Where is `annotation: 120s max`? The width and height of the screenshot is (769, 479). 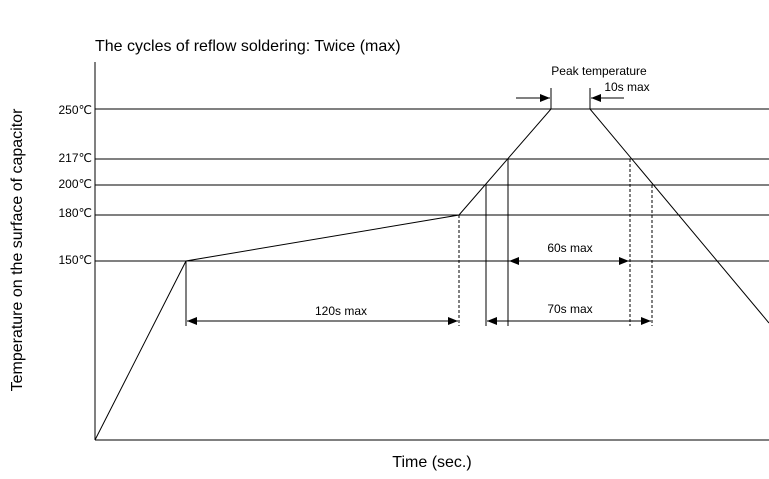 annotation: 120s max is located at coordinates (341, 311).